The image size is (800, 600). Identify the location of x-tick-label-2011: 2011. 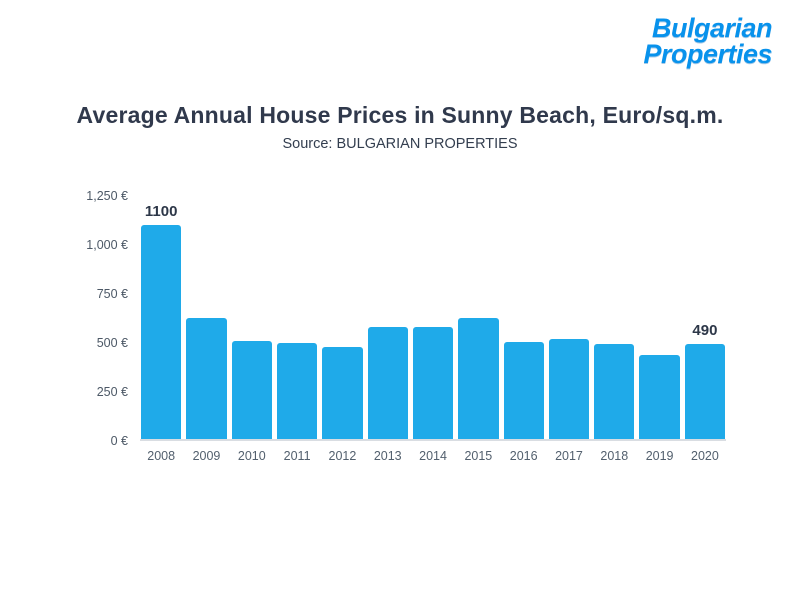
(297, 456).